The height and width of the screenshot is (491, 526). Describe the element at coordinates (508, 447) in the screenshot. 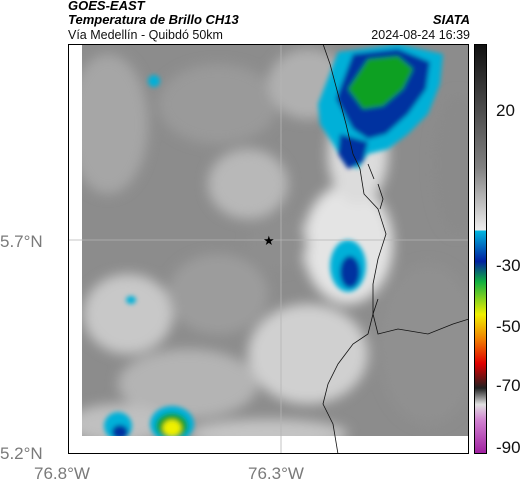

I see `colorbar-label-minus90: -90` at that location.